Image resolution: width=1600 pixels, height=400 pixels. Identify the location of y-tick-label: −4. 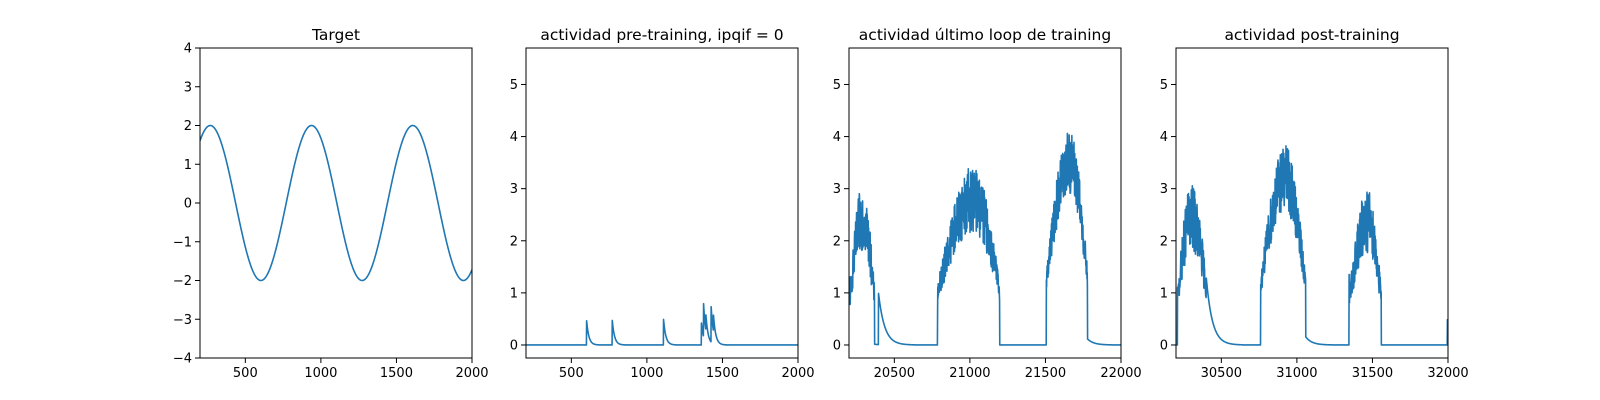
(182, 359).